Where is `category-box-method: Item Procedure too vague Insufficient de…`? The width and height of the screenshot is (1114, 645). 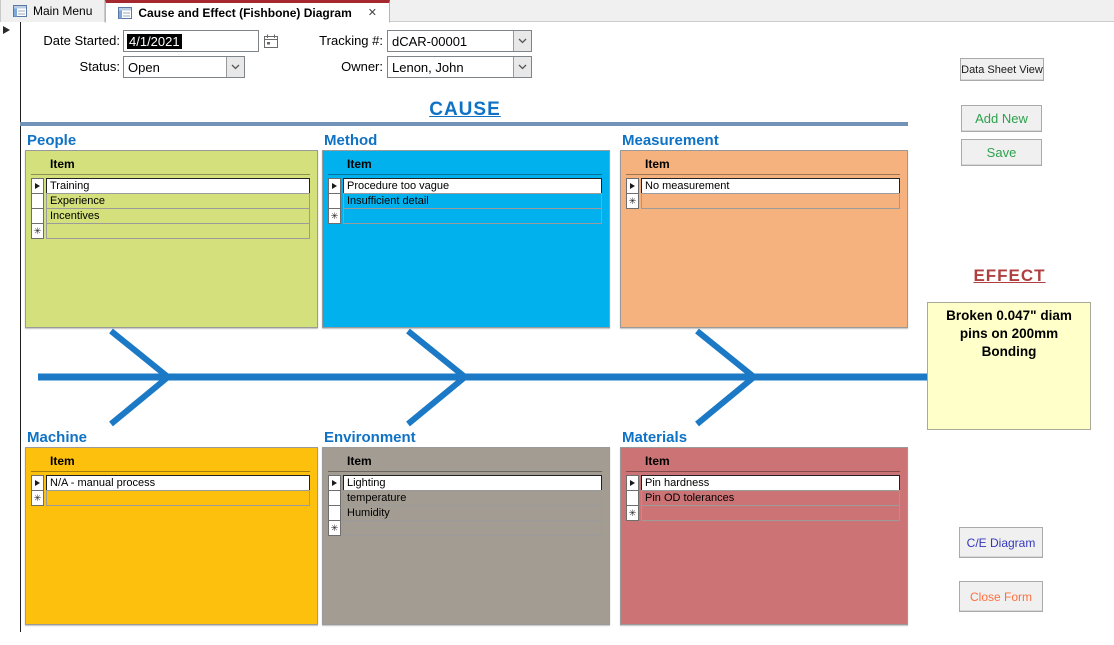
category-box-method: Item Procedure too vague Insufficient de… is located at coordinates (466, 239).